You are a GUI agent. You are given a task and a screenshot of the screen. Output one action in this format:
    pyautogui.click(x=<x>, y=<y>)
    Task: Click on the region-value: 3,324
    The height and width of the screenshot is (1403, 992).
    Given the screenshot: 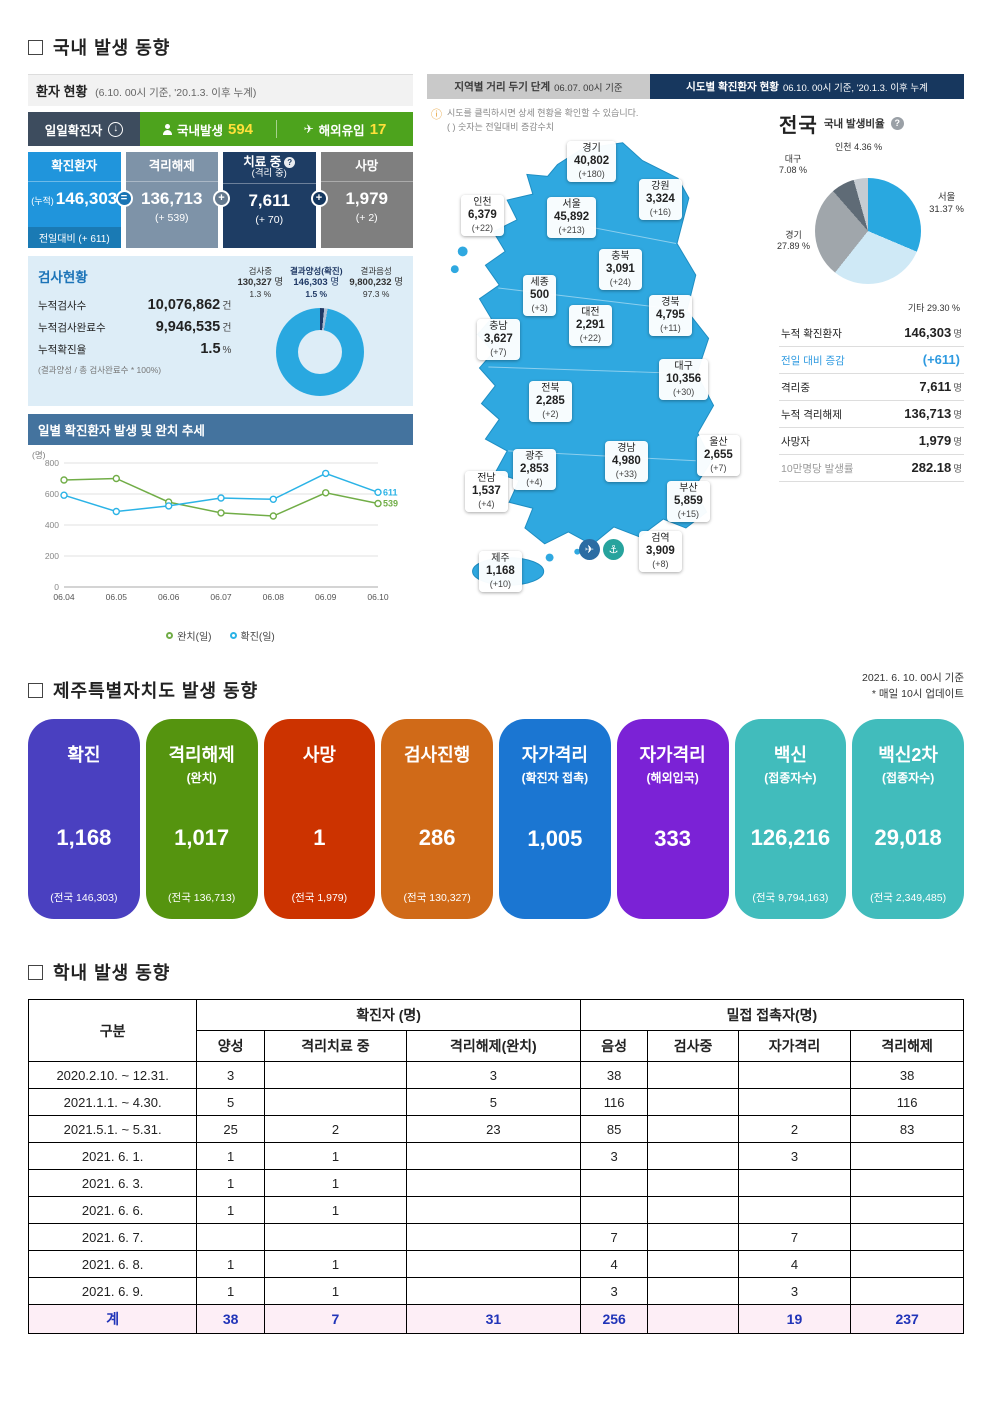 What is the action you would take?
    pyautogui.click(x=660, y=199)
    